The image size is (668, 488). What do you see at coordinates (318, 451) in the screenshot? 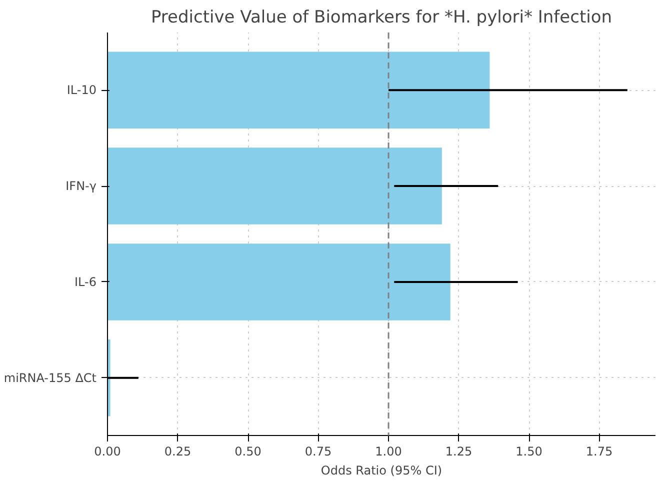
I see `x-tick-label: 0.75` at bounding box center [318, 451].